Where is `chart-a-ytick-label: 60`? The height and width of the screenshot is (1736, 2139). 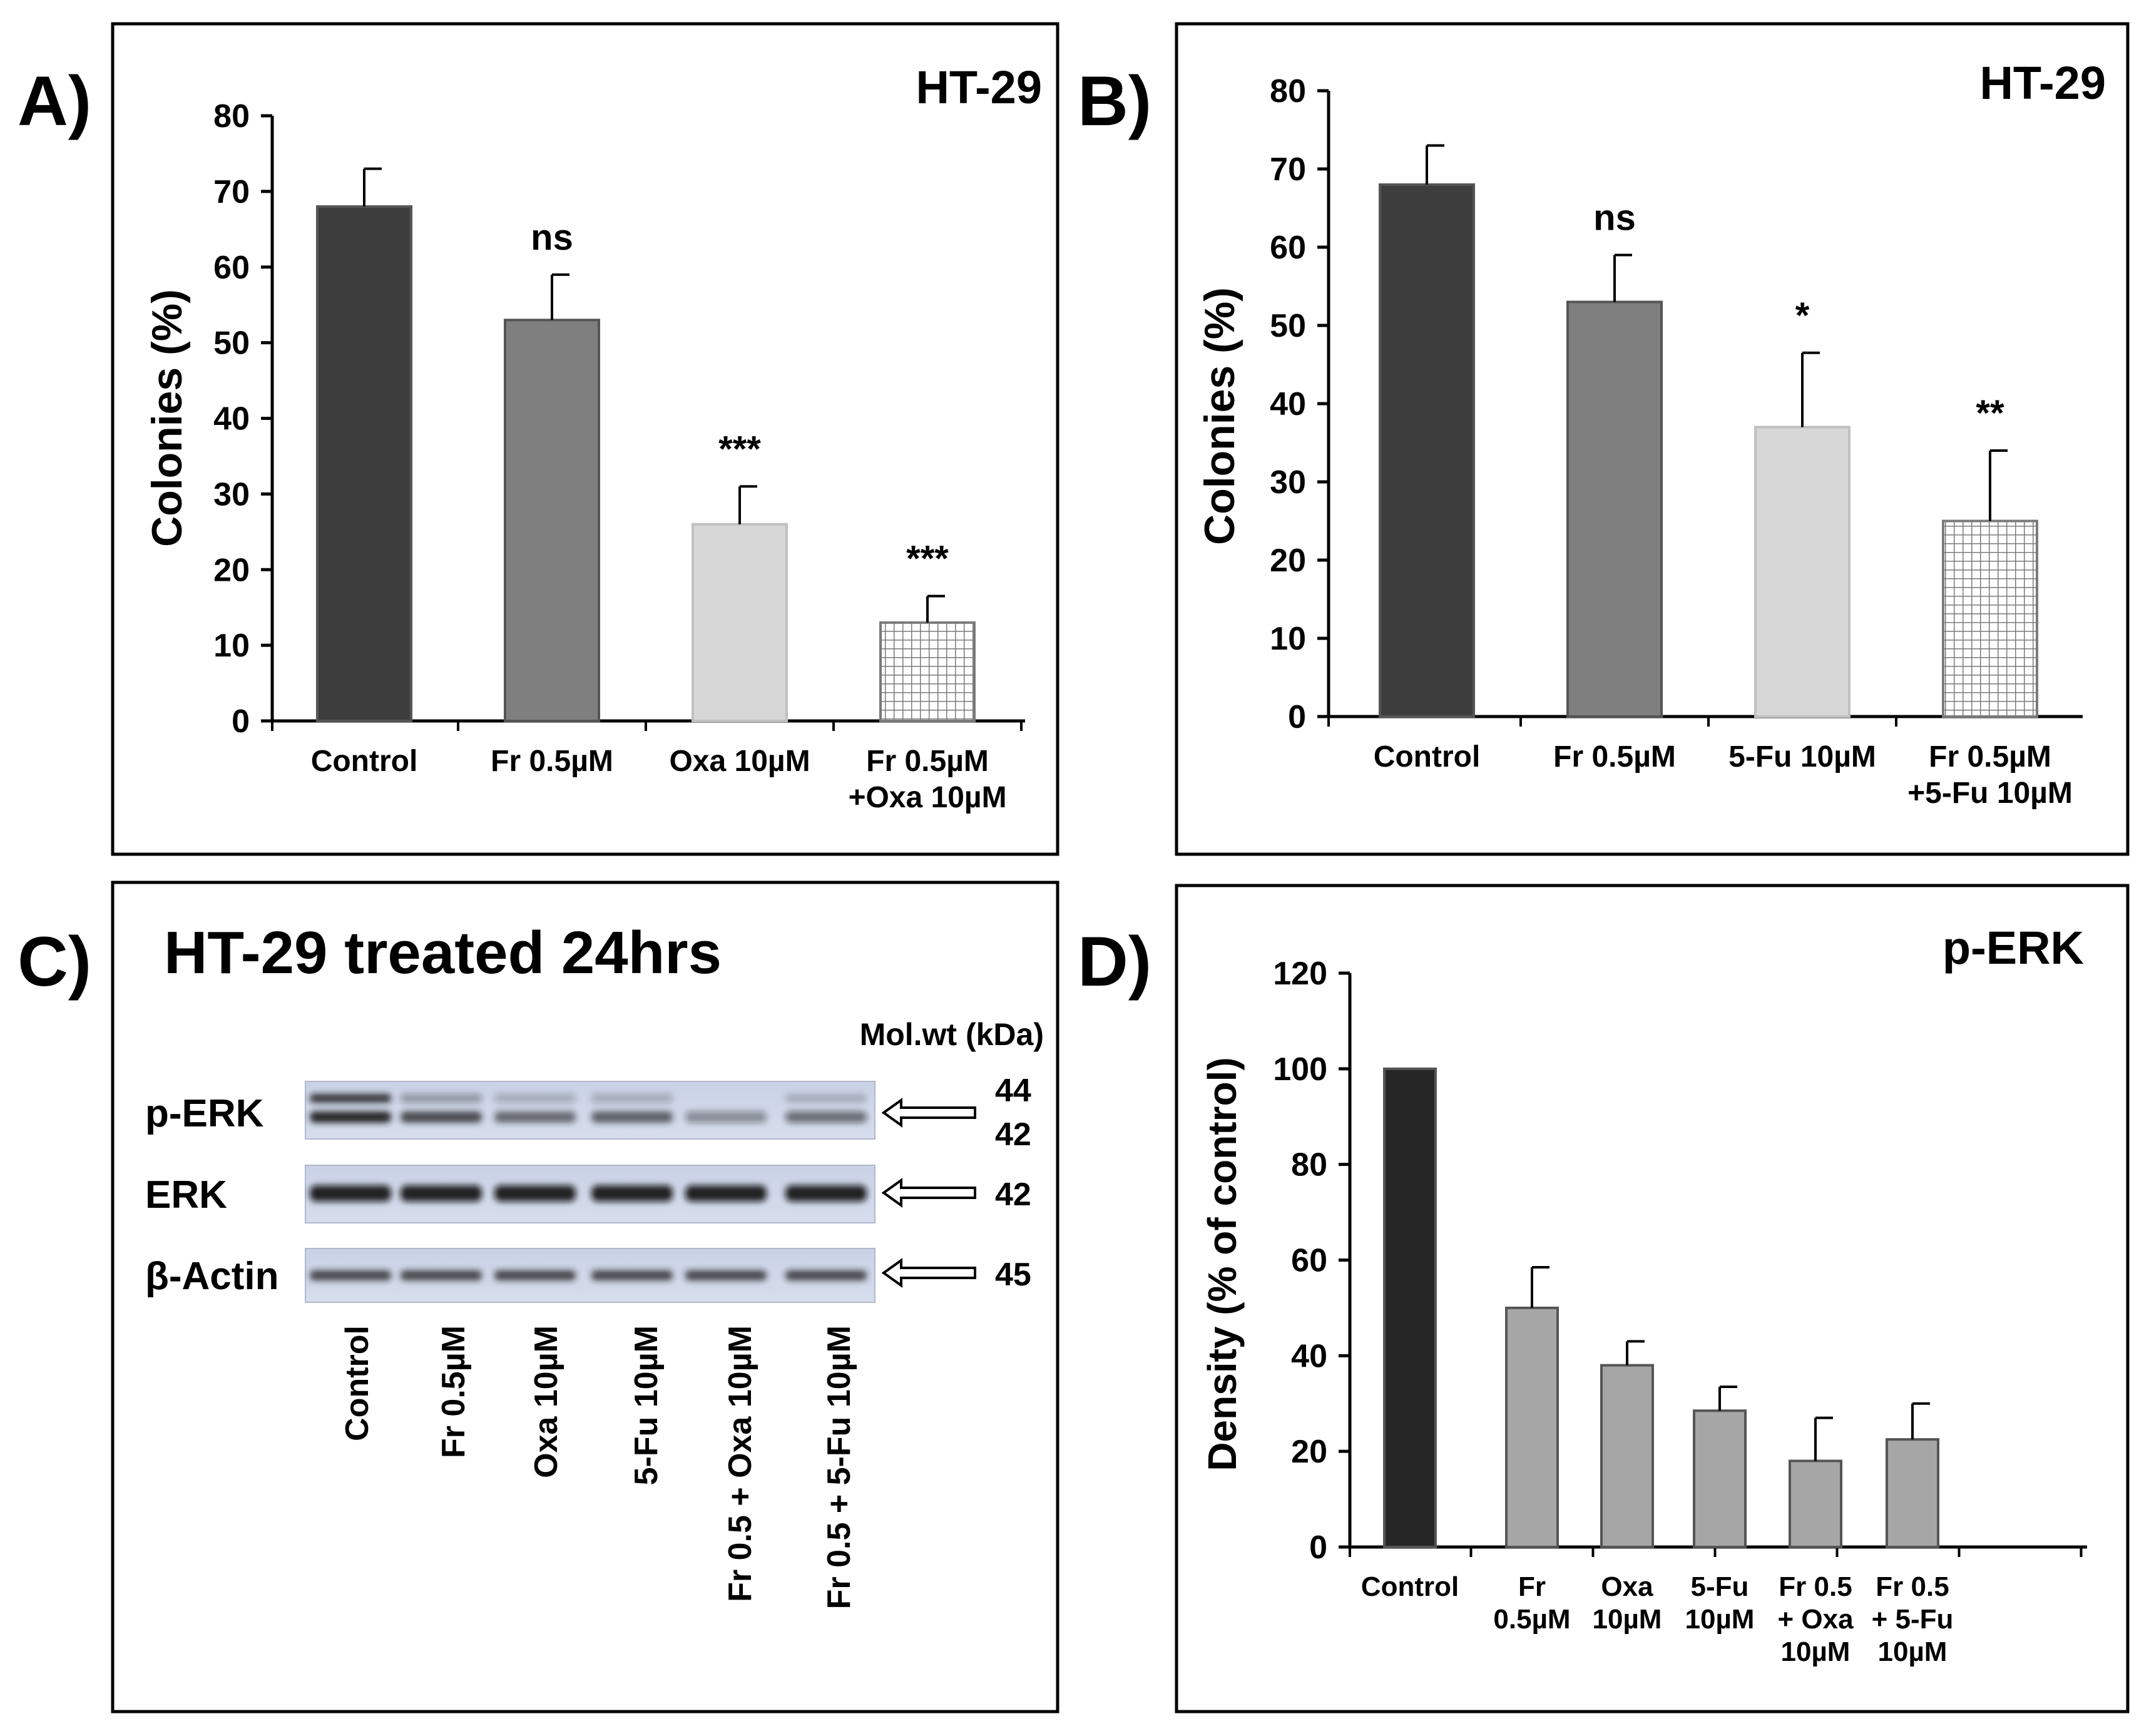 chart-a-ytick-label: 60 is located at coordinates (231, 268).